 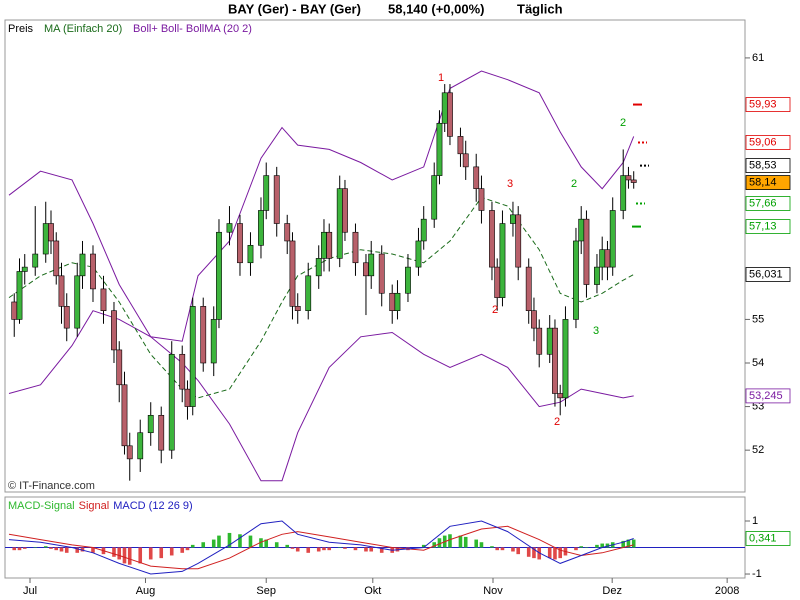 What do you see at coordinates (763, 226) in the screenshot?
I see `level-label: 57,13` at bounding box center [763, 226].